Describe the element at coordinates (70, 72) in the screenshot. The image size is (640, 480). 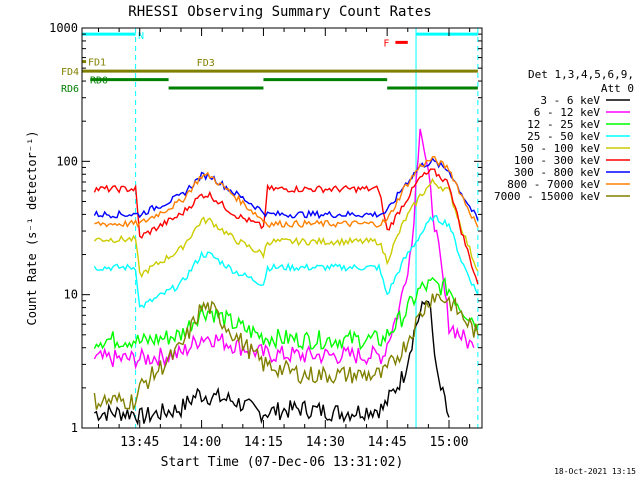
I see `flag-label-fd4: FD4` at that location.